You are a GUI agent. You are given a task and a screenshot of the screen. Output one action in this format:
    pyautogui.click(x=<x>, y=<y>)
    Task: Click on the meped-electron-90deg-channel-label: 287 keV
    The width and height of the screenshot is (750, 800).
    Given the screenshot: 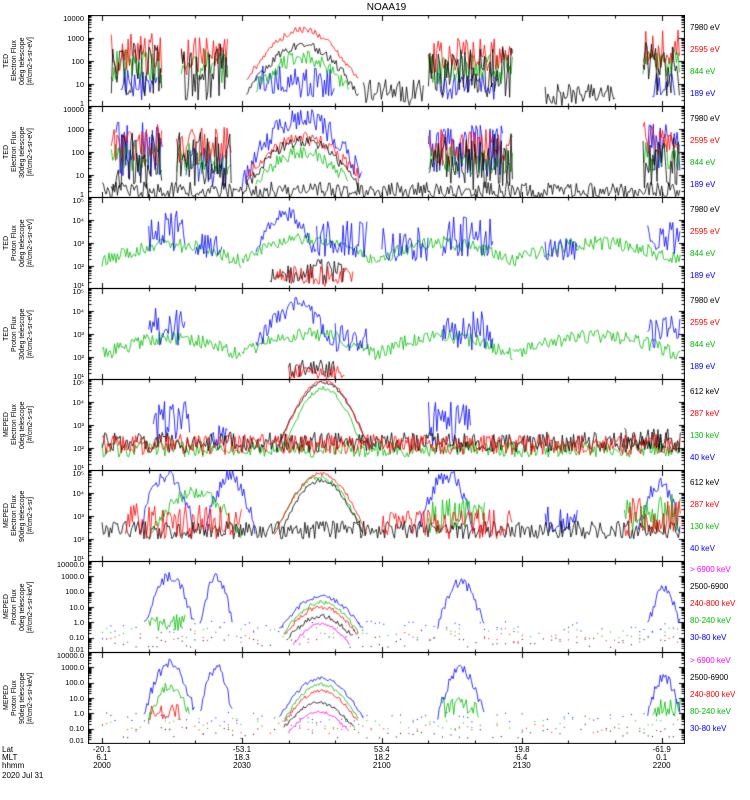 What is the action you would take?
    pyautogui.click(x=705, y=504)
    